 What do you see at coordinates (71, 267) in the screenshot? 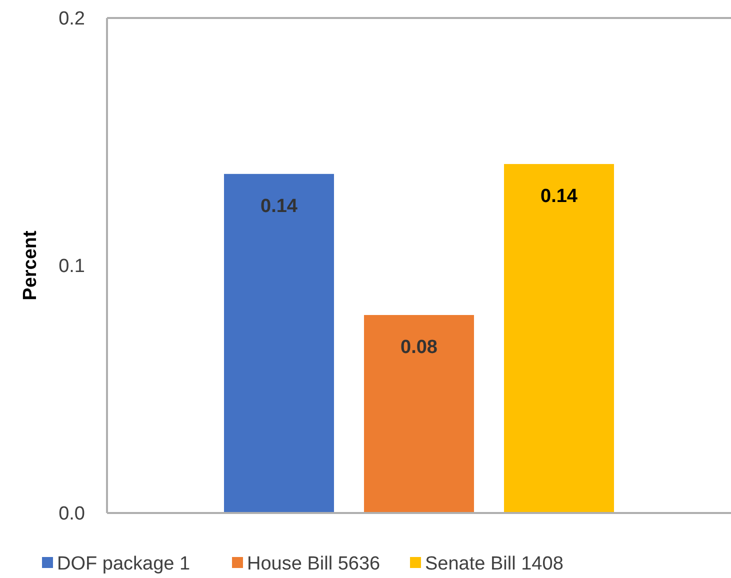
I see `y-tick-label: 0.1` at bounding box center [71, 267].